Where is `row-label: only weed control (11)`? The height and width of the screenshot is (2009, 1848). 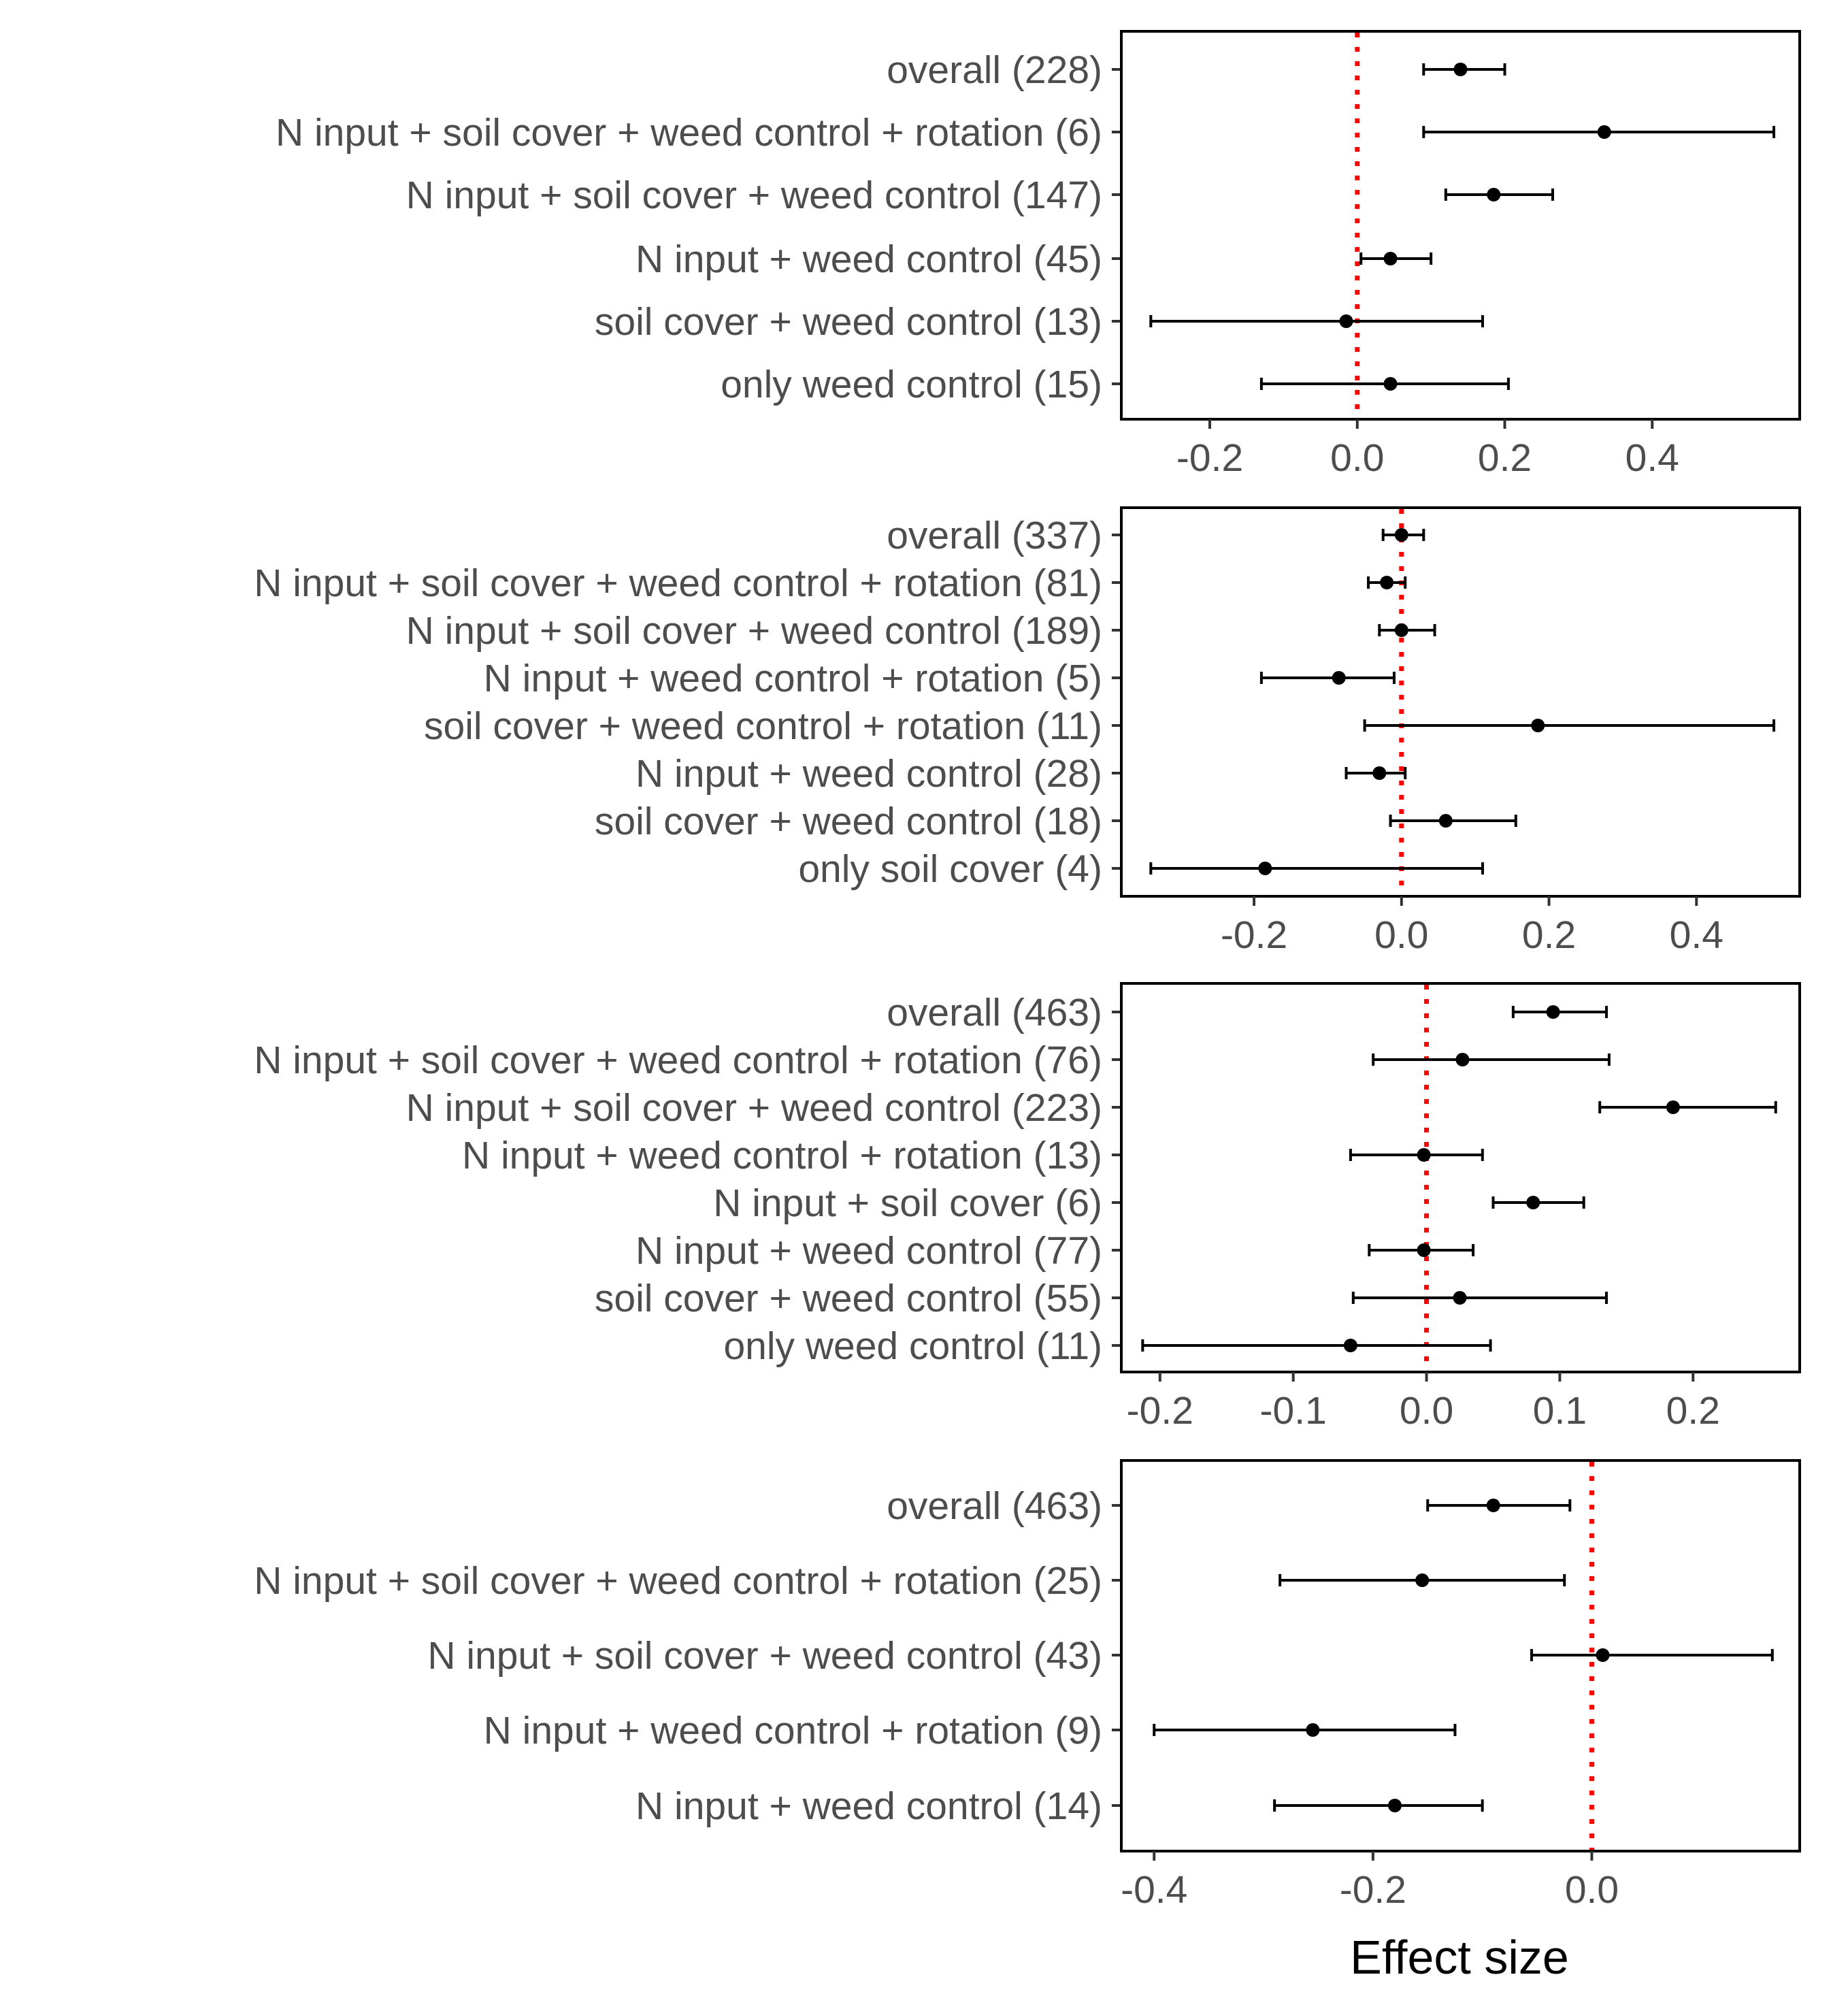
row-label: only weed control (11) is located at coordinates (913, 1346).